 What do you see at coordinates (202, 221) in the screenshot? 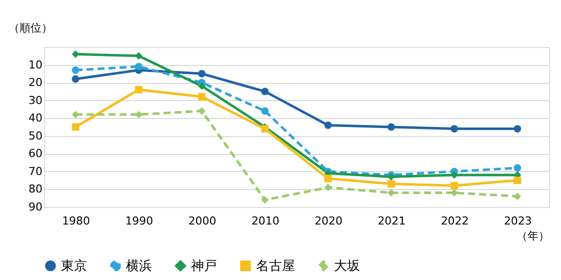
I see `x-tick-label: 2000` at bounding box center [202, 221].